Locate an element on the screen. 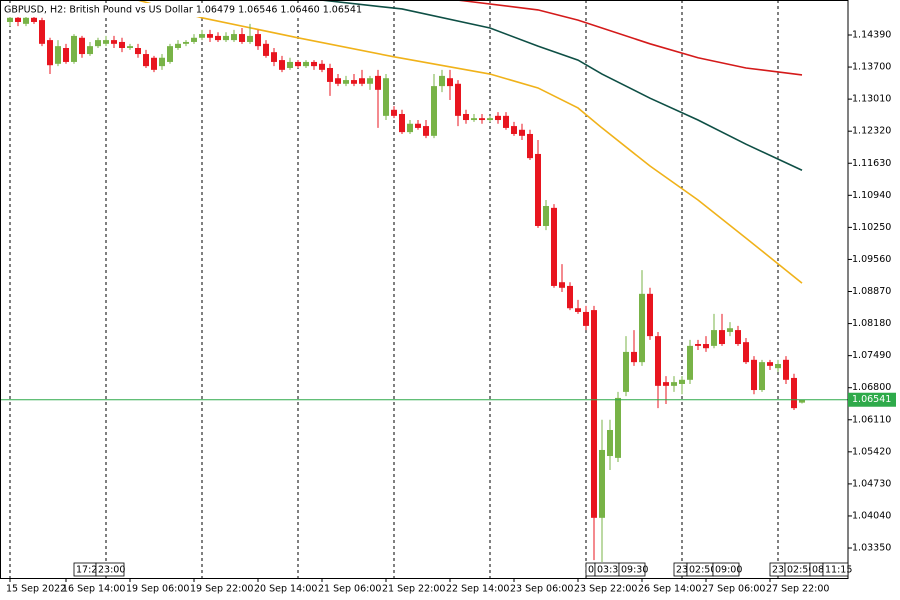 This screenshot has width=900, height=600. y-tick-label: 1.08180 is located at coordinates (871, 323).